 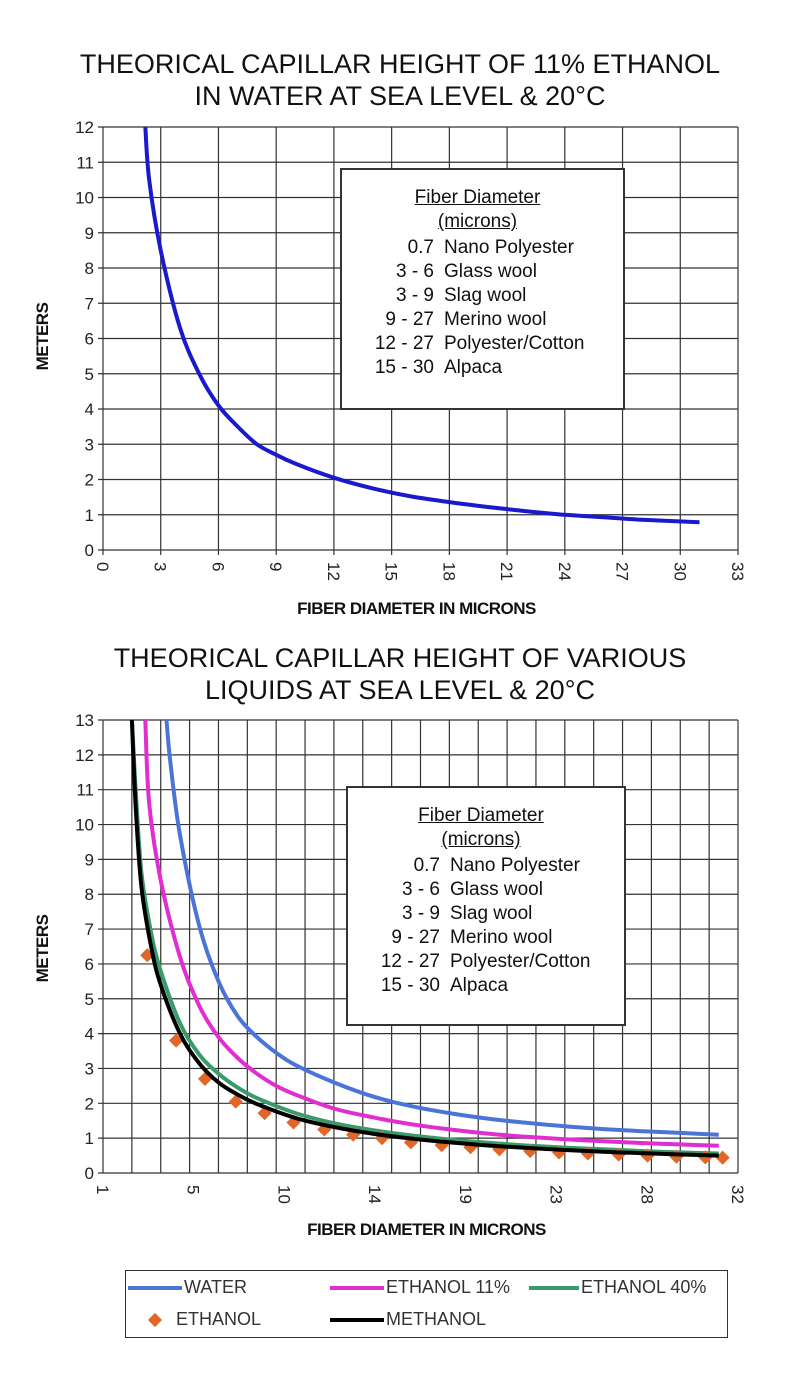 I want to click on y-tick-label: 4, so click(x=89, y=409).